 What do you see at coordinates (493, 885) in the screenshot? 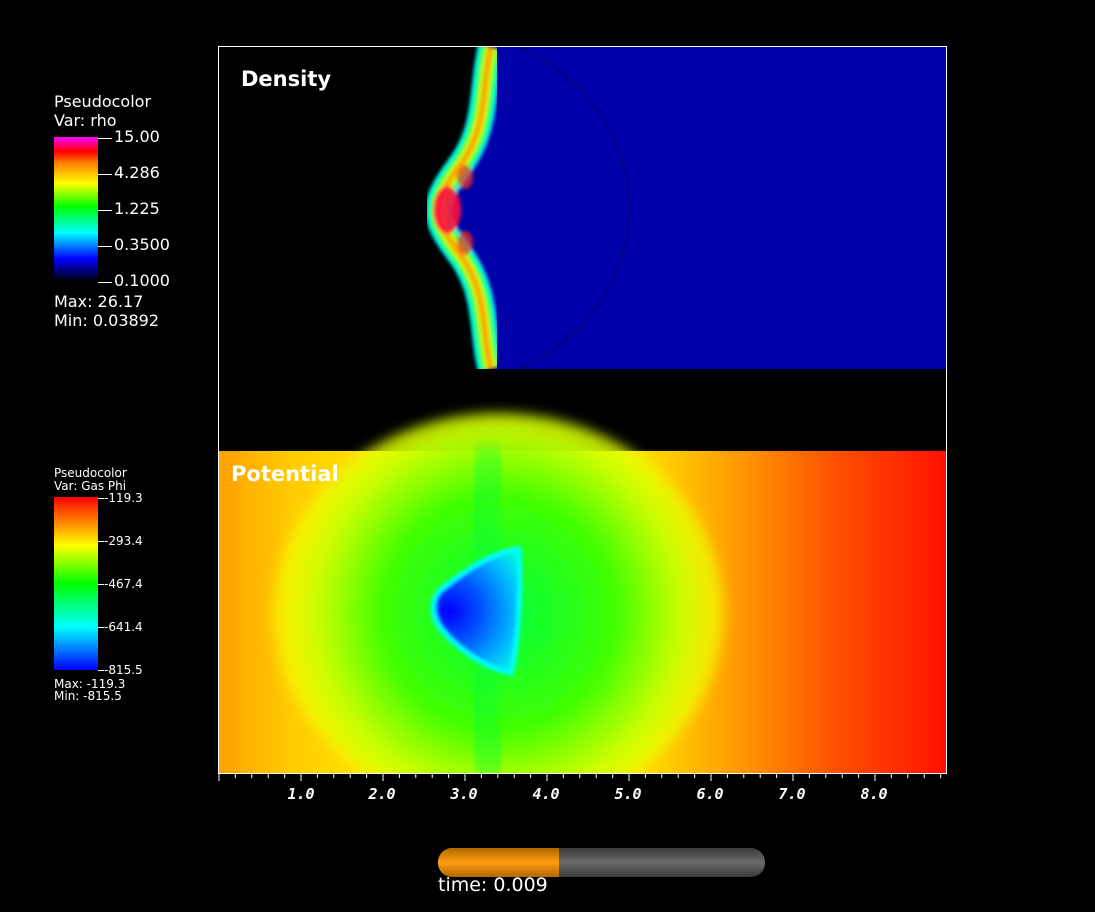
I see `time-label: time: 0.009` at bounding box center [493, 885].